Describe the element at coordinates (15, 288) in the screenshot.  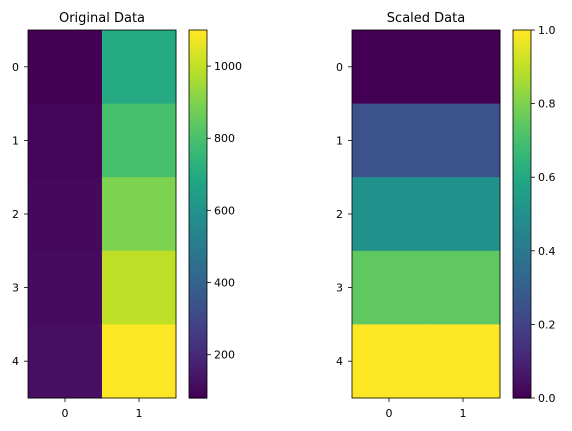
I see `y-tick-label: 3` at that location.